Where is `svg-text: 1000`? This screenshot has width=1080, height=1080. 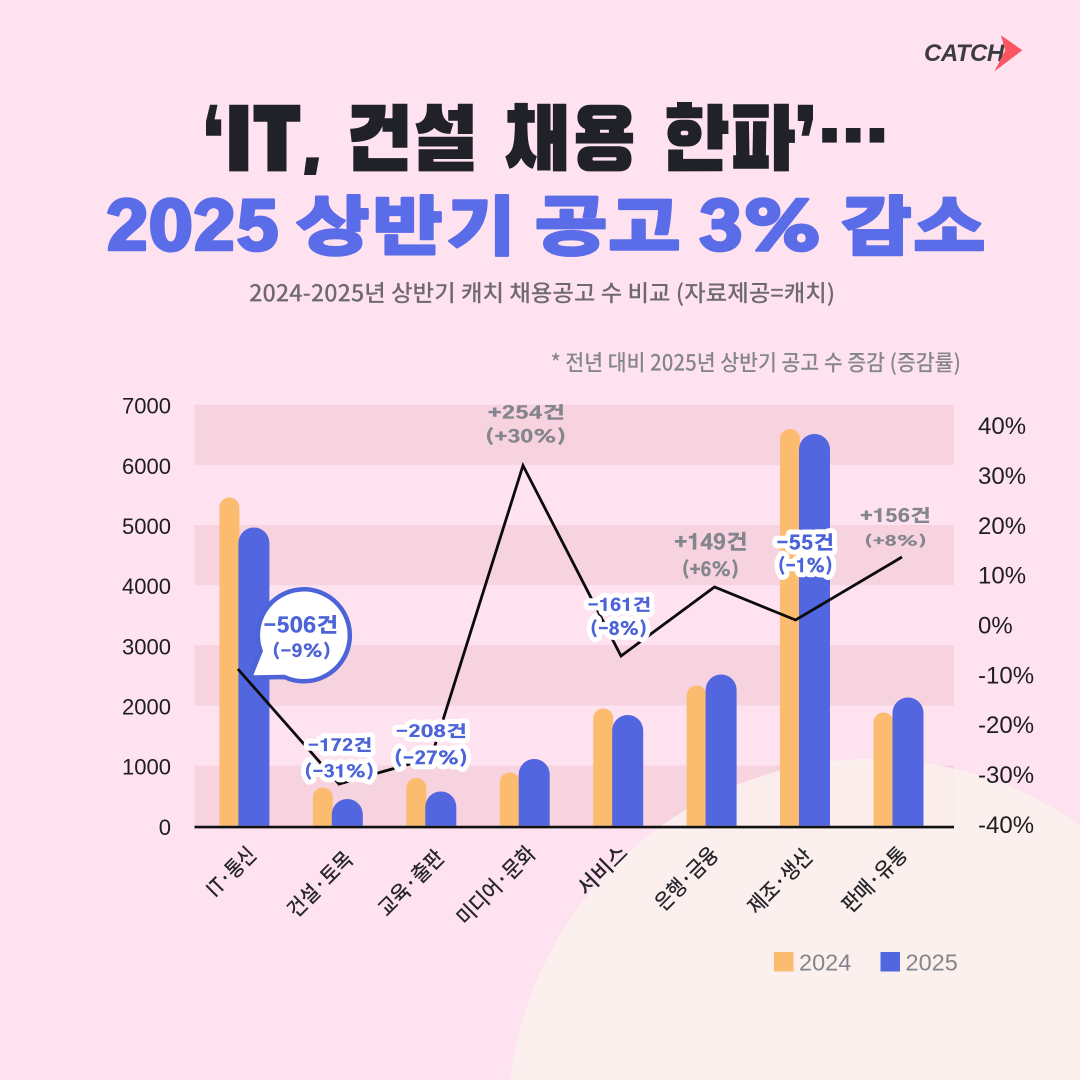
svg-text: 1000 is located at coordinates (146, 767).